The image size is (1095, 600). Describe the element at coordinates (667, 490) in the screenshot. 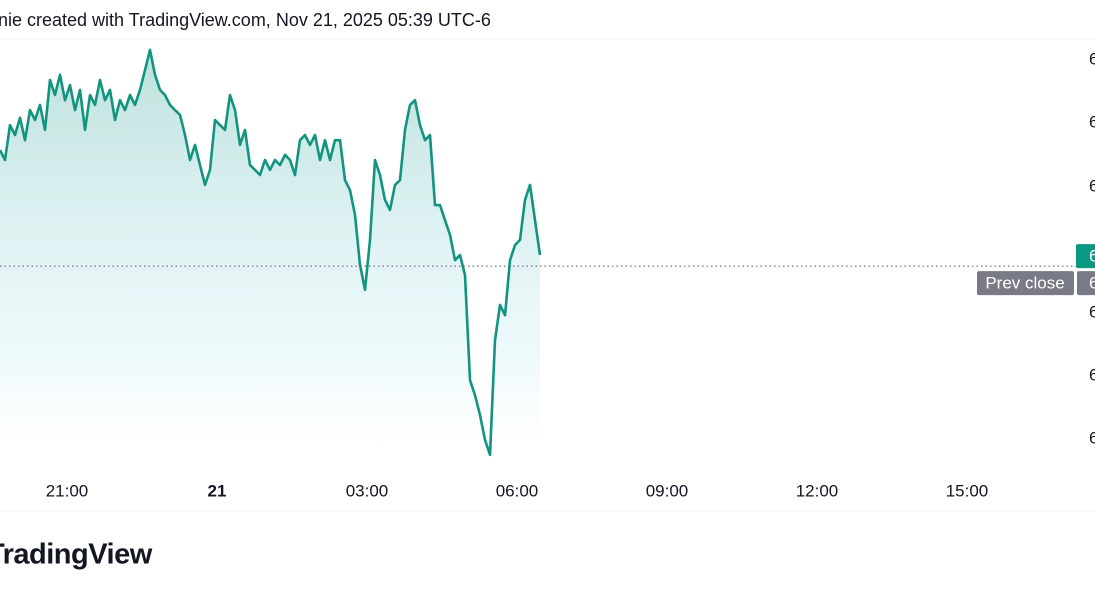

I see `x-tick-label: 09:00` at that location.